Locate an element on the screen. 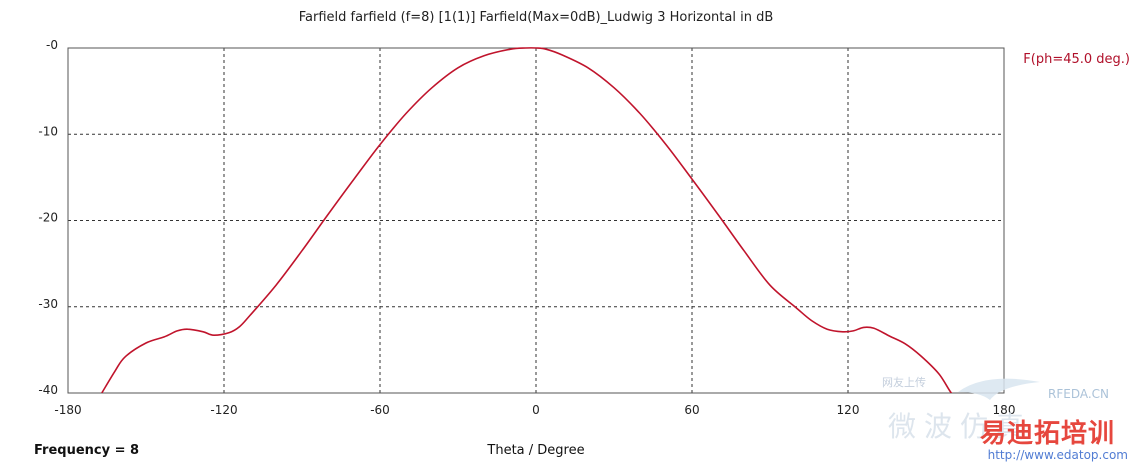 Image resolution: width=1134 pixels, height=463 pixels. y-tick-label: -40 is located at coordinates (48, 390).